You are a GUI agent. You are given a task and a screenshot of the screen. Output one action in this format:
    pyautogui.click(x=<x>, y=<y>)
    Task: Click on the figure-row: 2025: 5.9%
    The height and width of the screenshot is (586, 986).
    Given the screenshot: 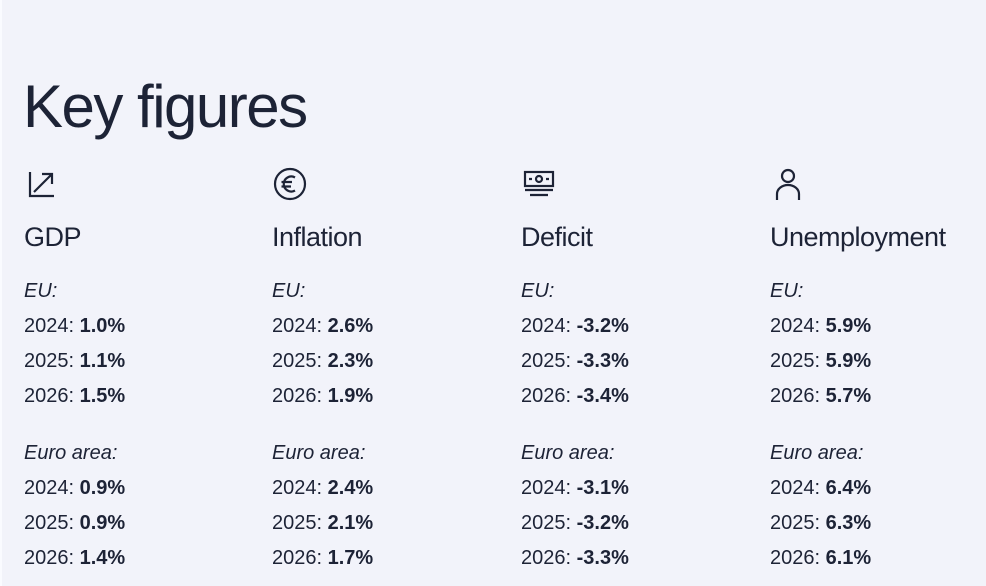 What is the action you would take?
    pyautogui.click(x=820, y=361)
    